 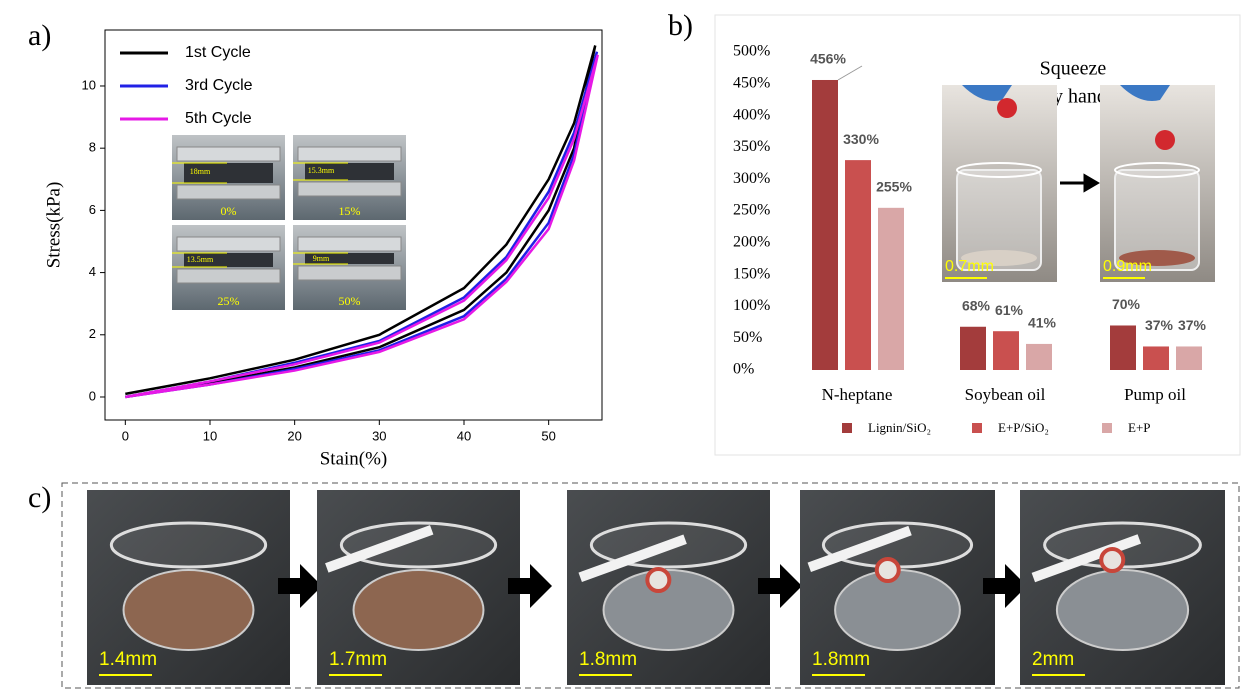 What do you see at coordinates (53, 225) in the screenshot?
I see `y-axis-label: Stress(kPa)` at bounding box center [53, 225].